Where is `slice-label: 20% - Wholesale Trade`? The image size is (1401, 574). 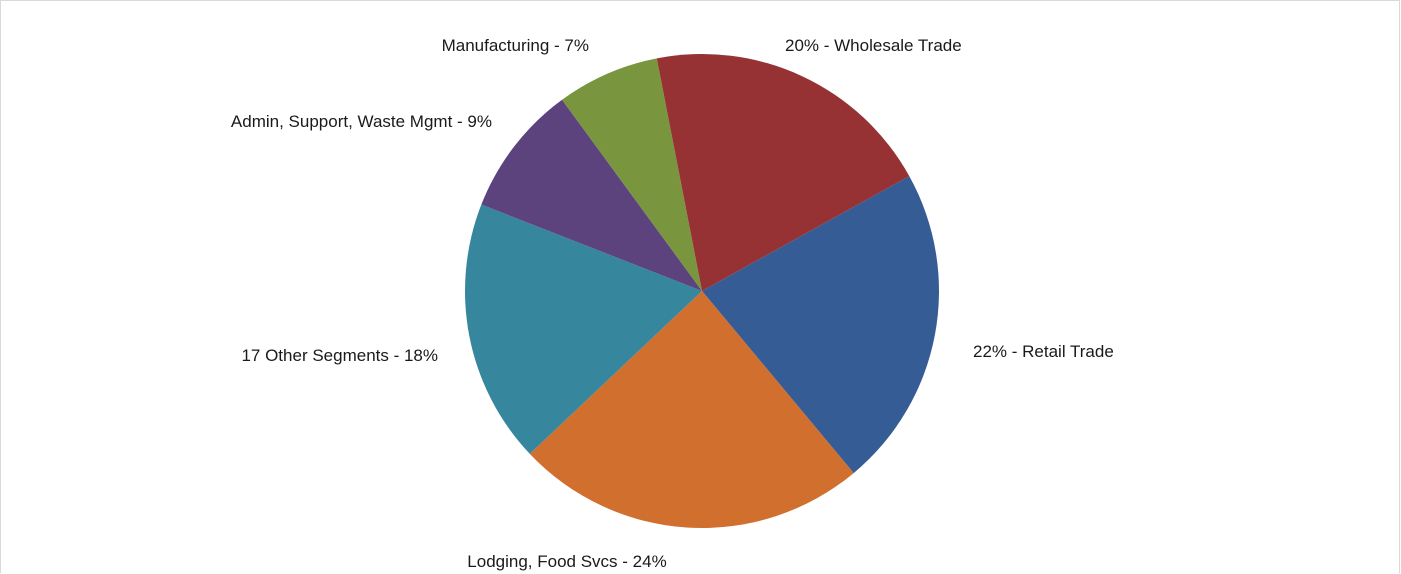 slice-label: 20% - Wholesale Trade is located at coordinates (873, 45).